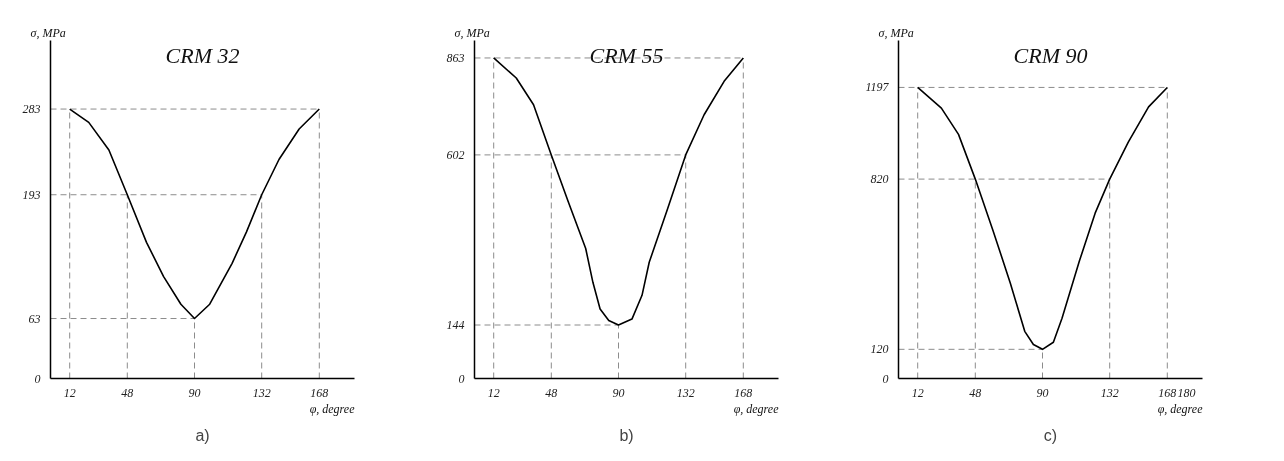 The width and height of the screenshot is (1284, 461). Describe the element at coordinates (1050, 435) in the screenshot. I see `text: c)` at that location.